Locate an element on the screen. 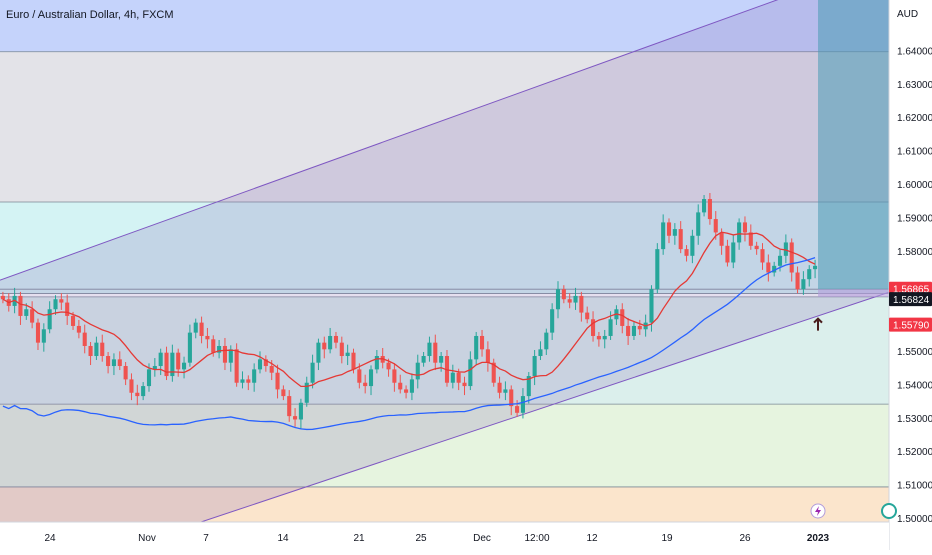  x-tick-label-5: 25 is located at coordinates (421, 538).